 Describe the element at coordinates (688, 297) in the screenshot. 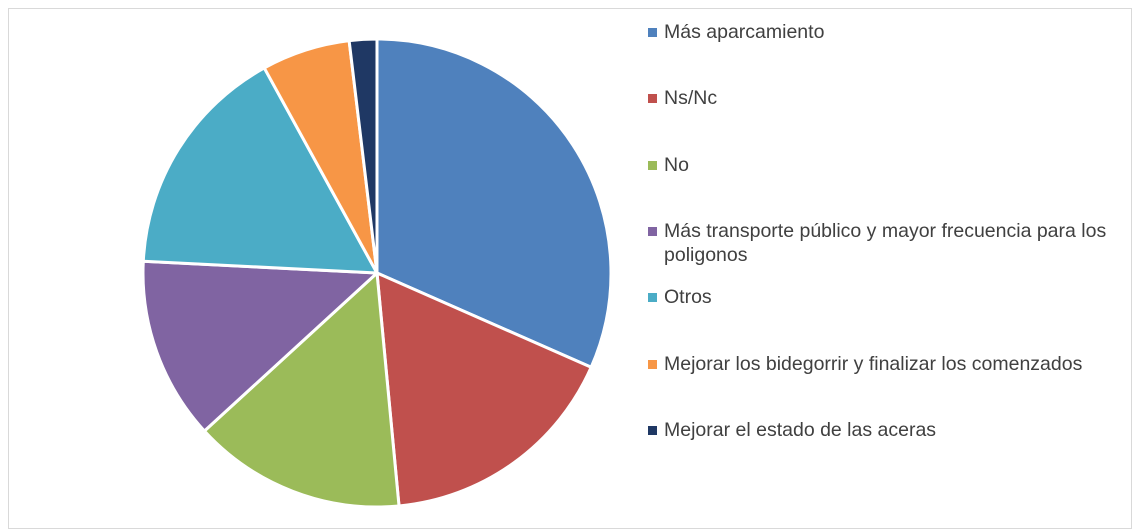

I see `legend-label: Otros` at that location.